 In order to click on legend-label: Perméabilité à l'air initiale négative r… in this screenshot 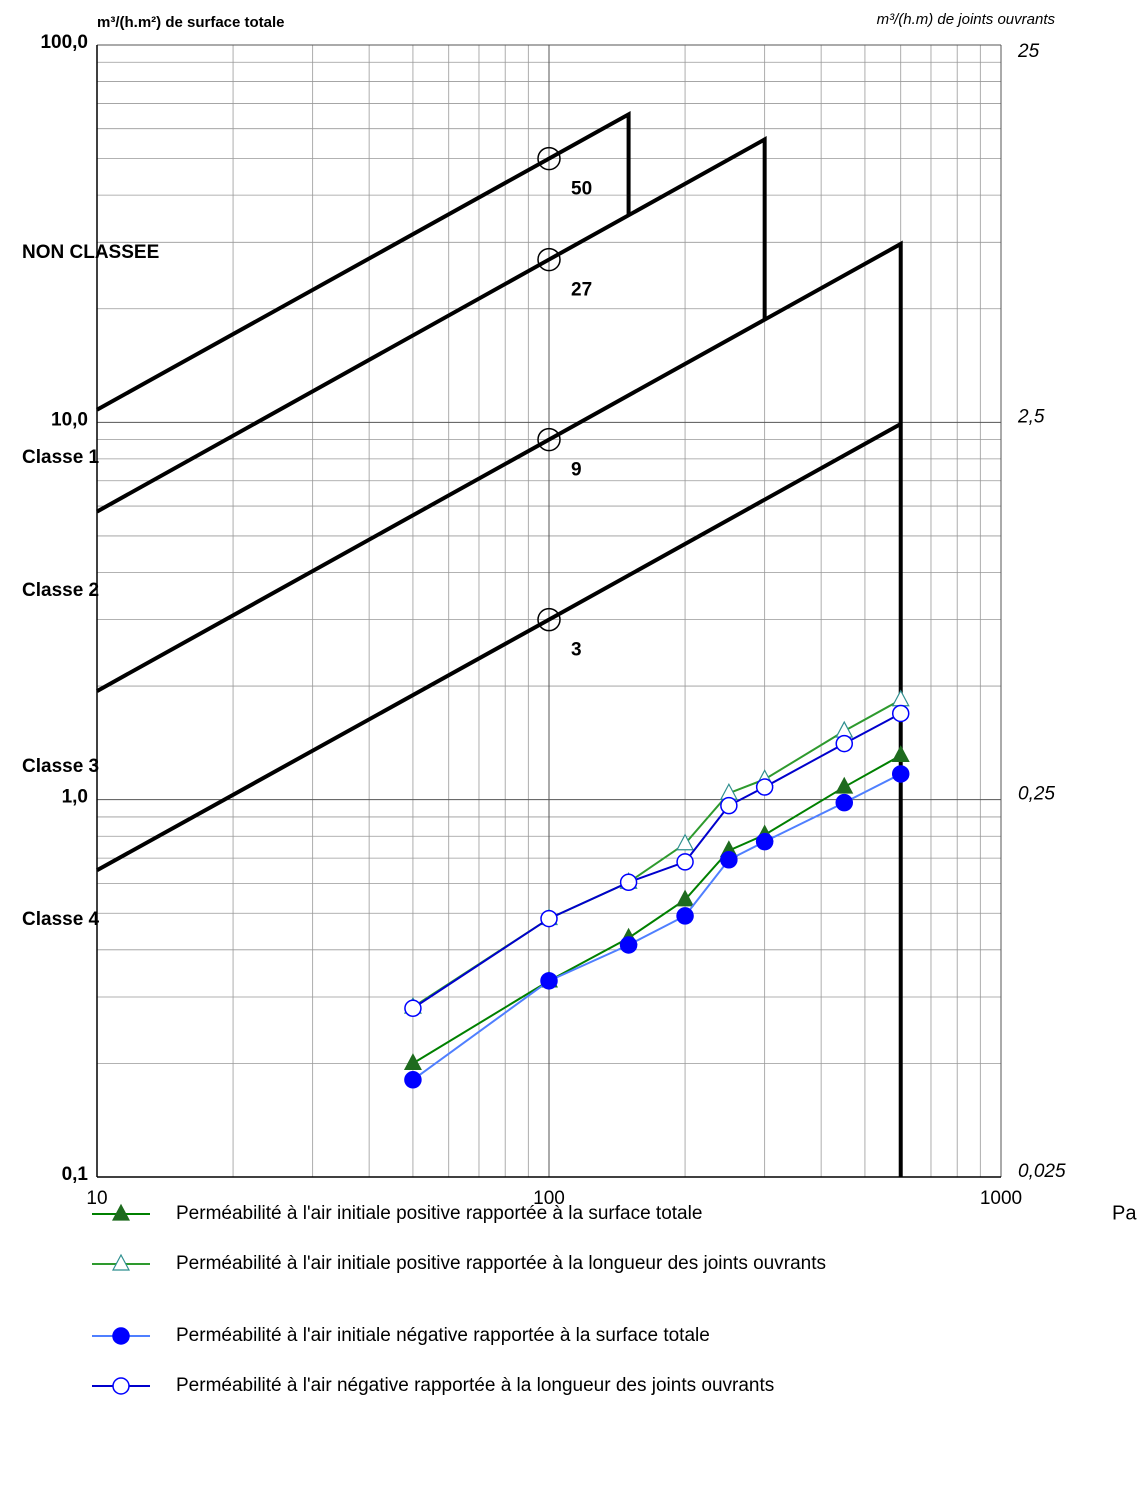, I will do `click(443, 1335)`.